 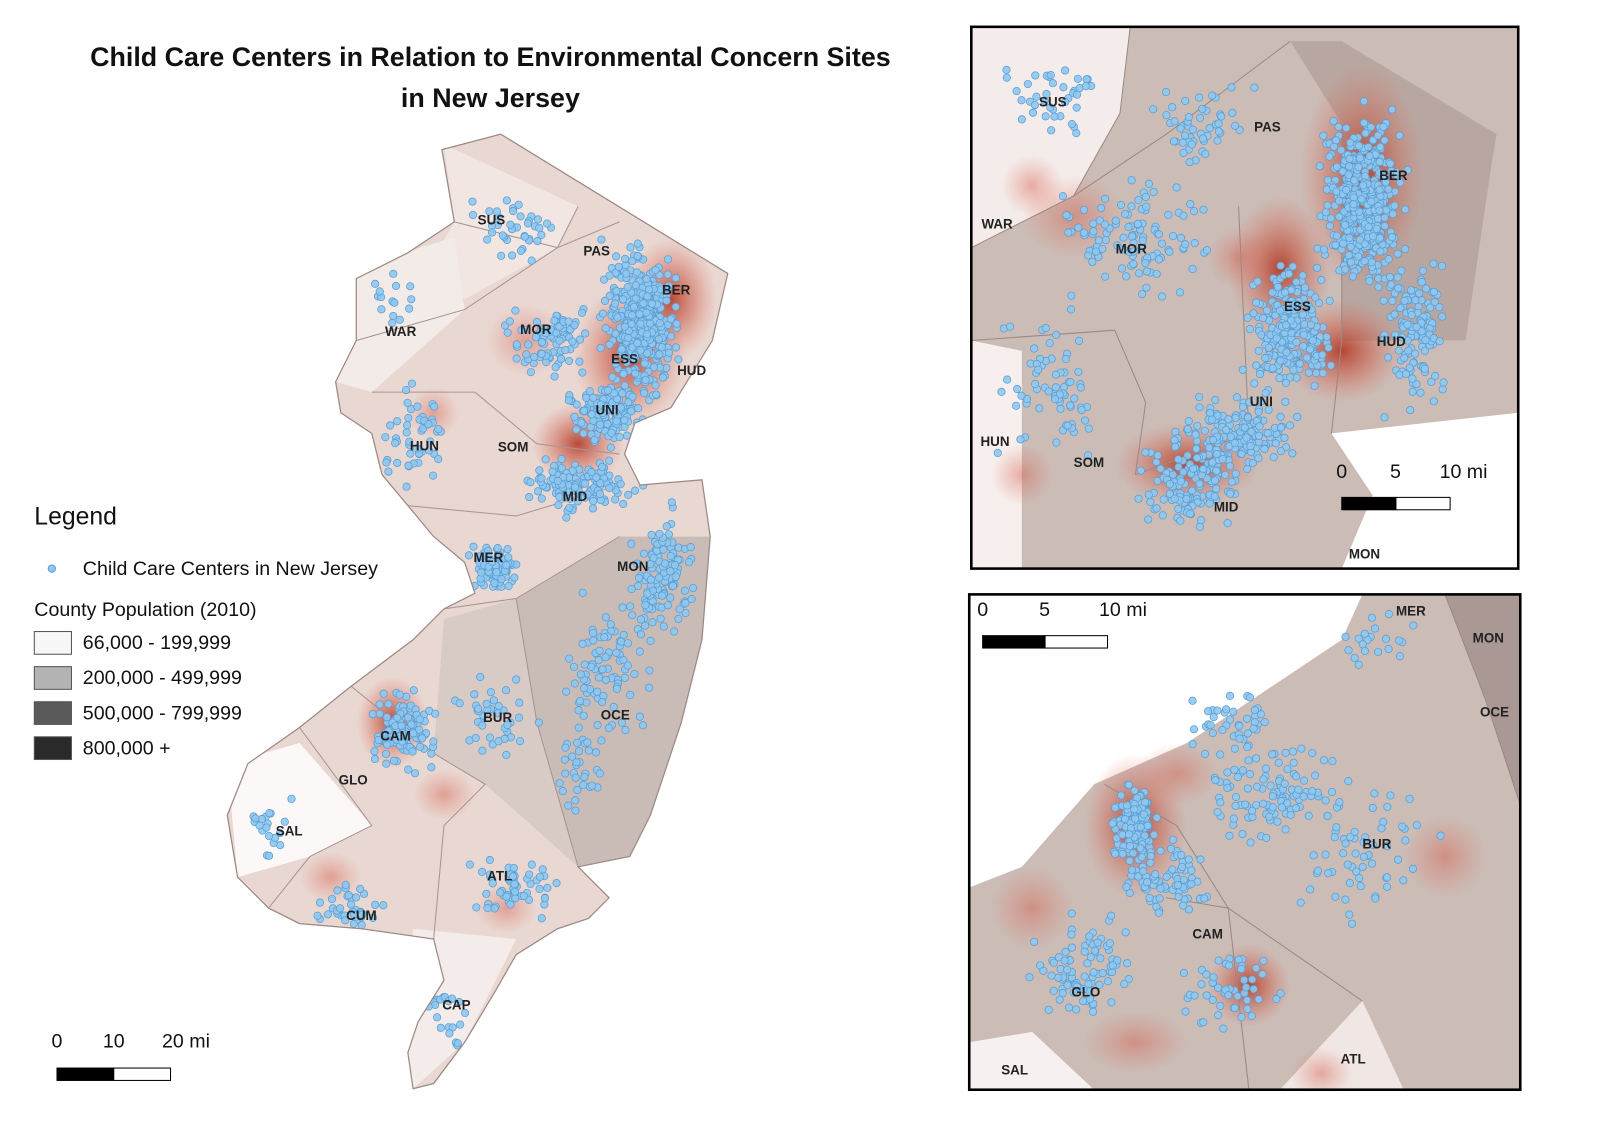 What do you see at coordinates (85, 1074) in the screenshot?
I see `scale-bar` at bounding box center [85, 1074].